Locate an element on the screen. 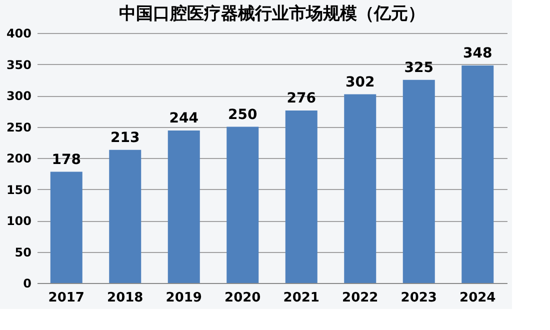  data-label: 325 is located at coordinates (419, 68).